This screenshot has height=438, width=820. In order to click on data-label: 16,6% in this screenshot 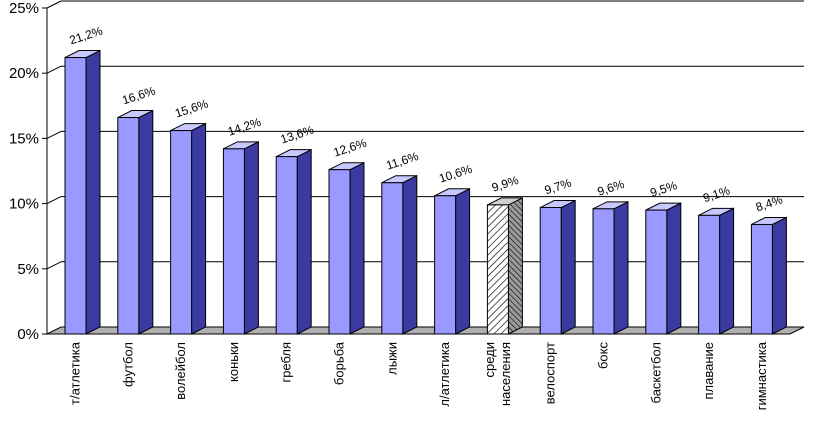, I will do `click(138, 95)`.